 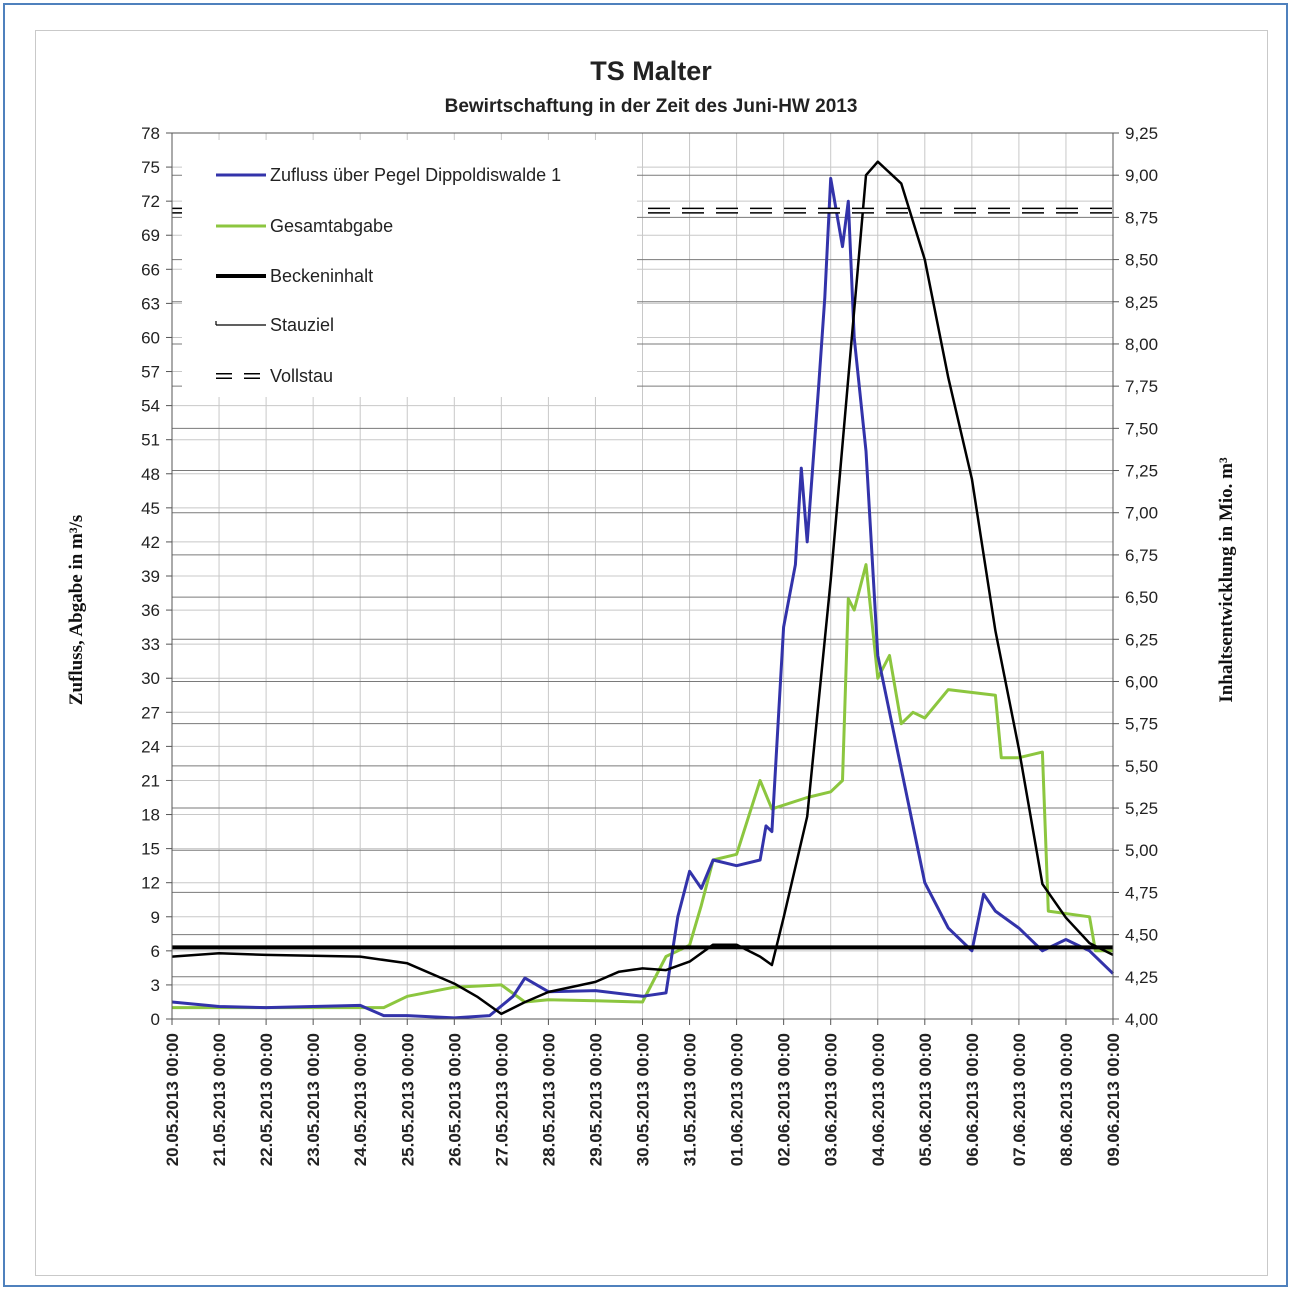 What do you see at coordinates (925, 1099) in the screenshot?
I see `x-tick-label: 05.06.2013 00:00` at bounding box center [925, 1099].